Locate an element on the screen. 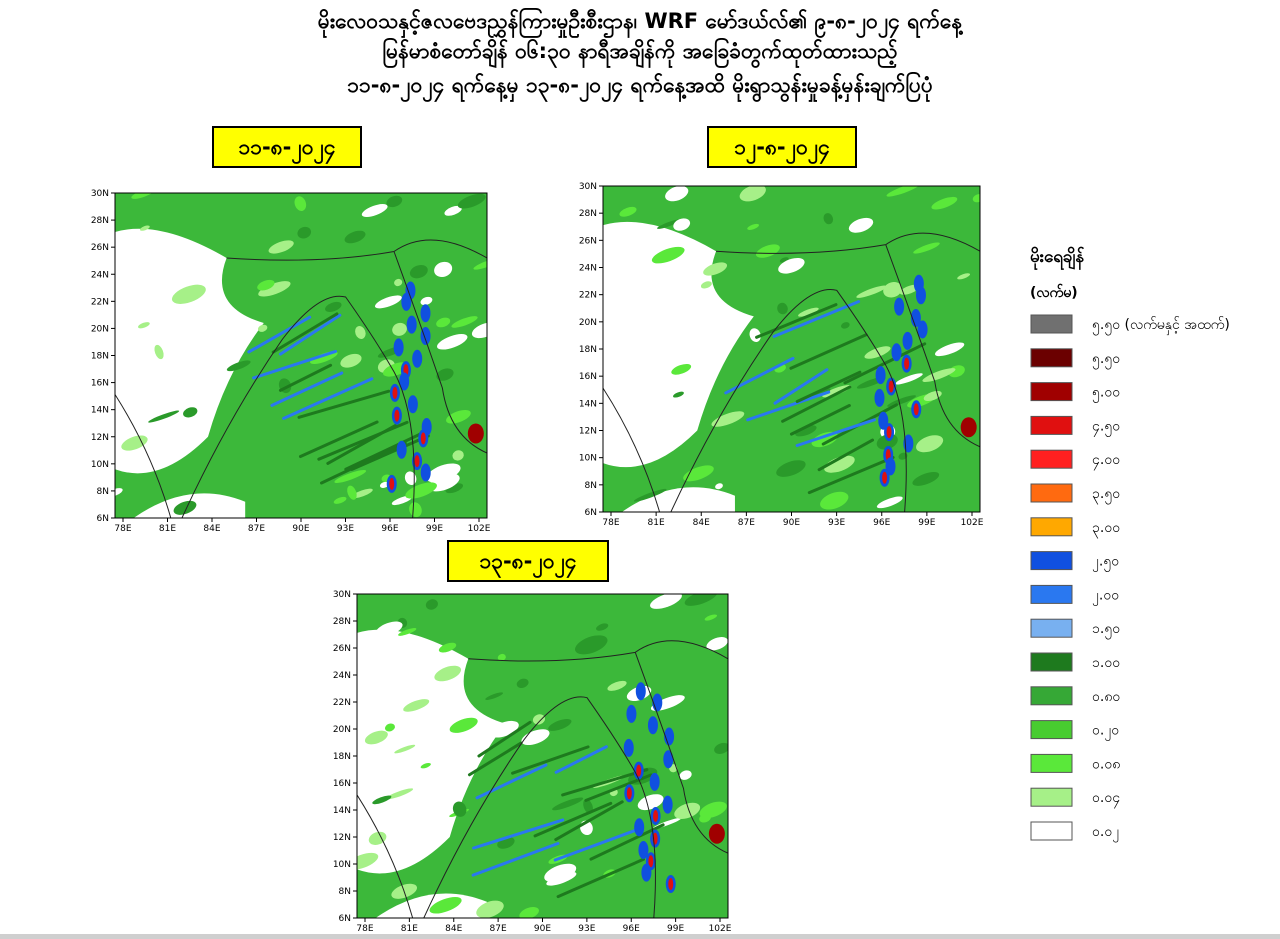  legend-label: ၄.၅၀ is located at coordinates (1106, 427).